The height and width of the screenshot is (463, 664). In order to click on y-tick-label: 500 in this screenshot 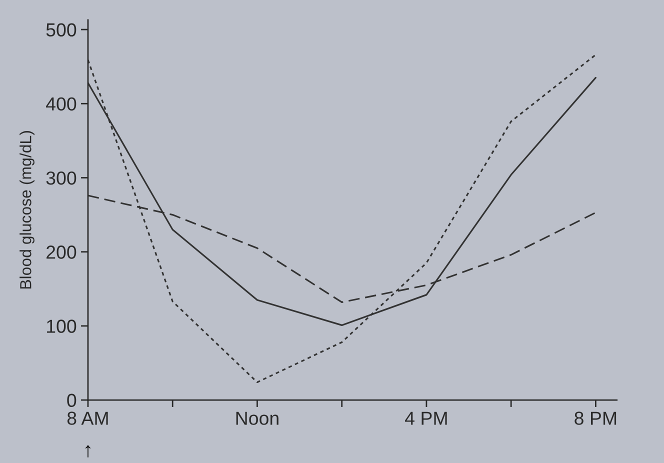, I will do `click(61, 30)`.